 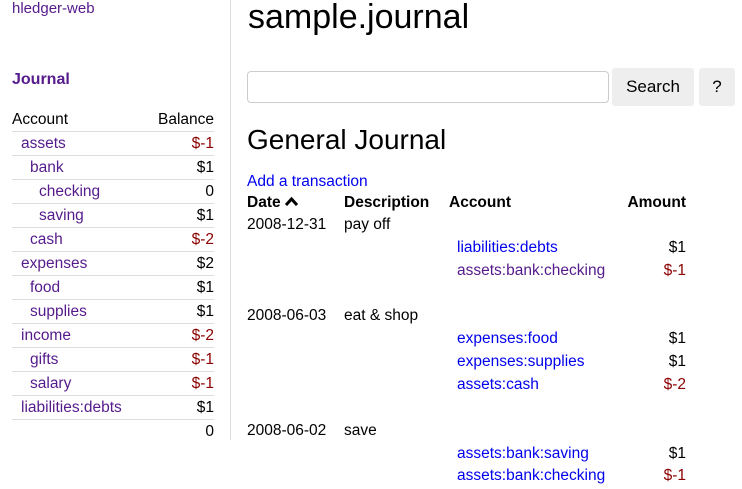 What do you see at coordinates (53, 8) in the screenshot?
I see `app-home-link: hledger-web` at bounding box center [53, 8].